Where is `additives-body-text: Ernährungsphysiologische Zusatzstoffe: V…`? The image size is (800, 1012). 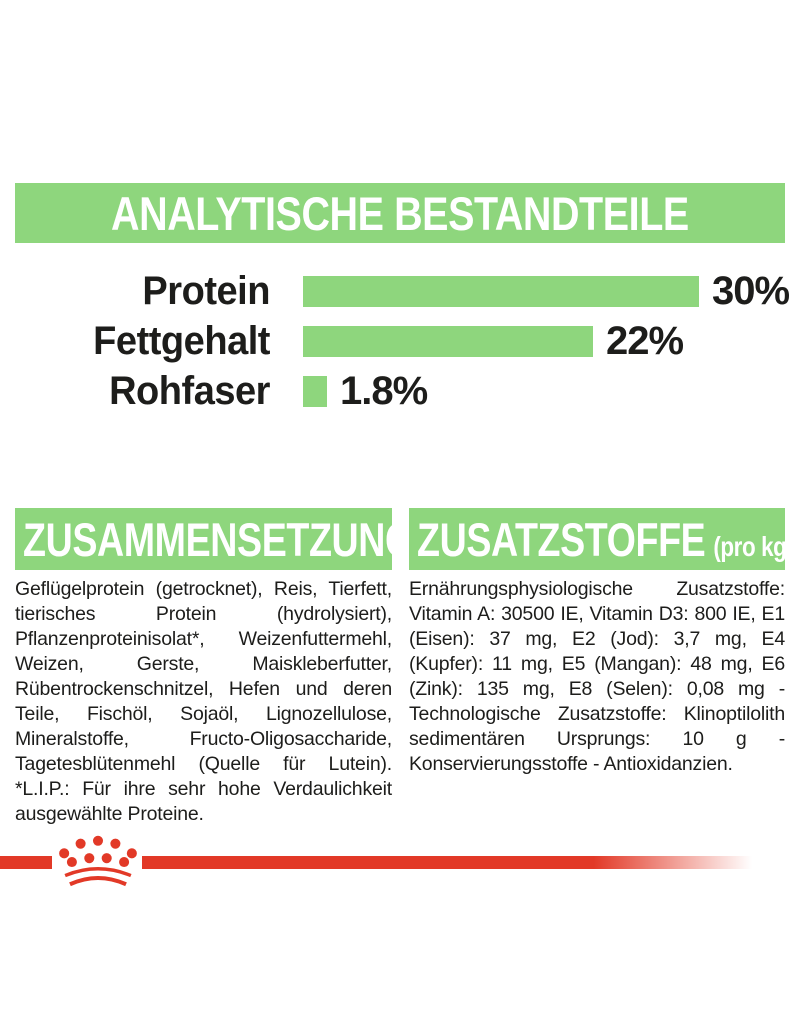 additives-body-text: Ernährungsphysiologische Zusatzstoffe: V… is located at coordinates (597, 676).